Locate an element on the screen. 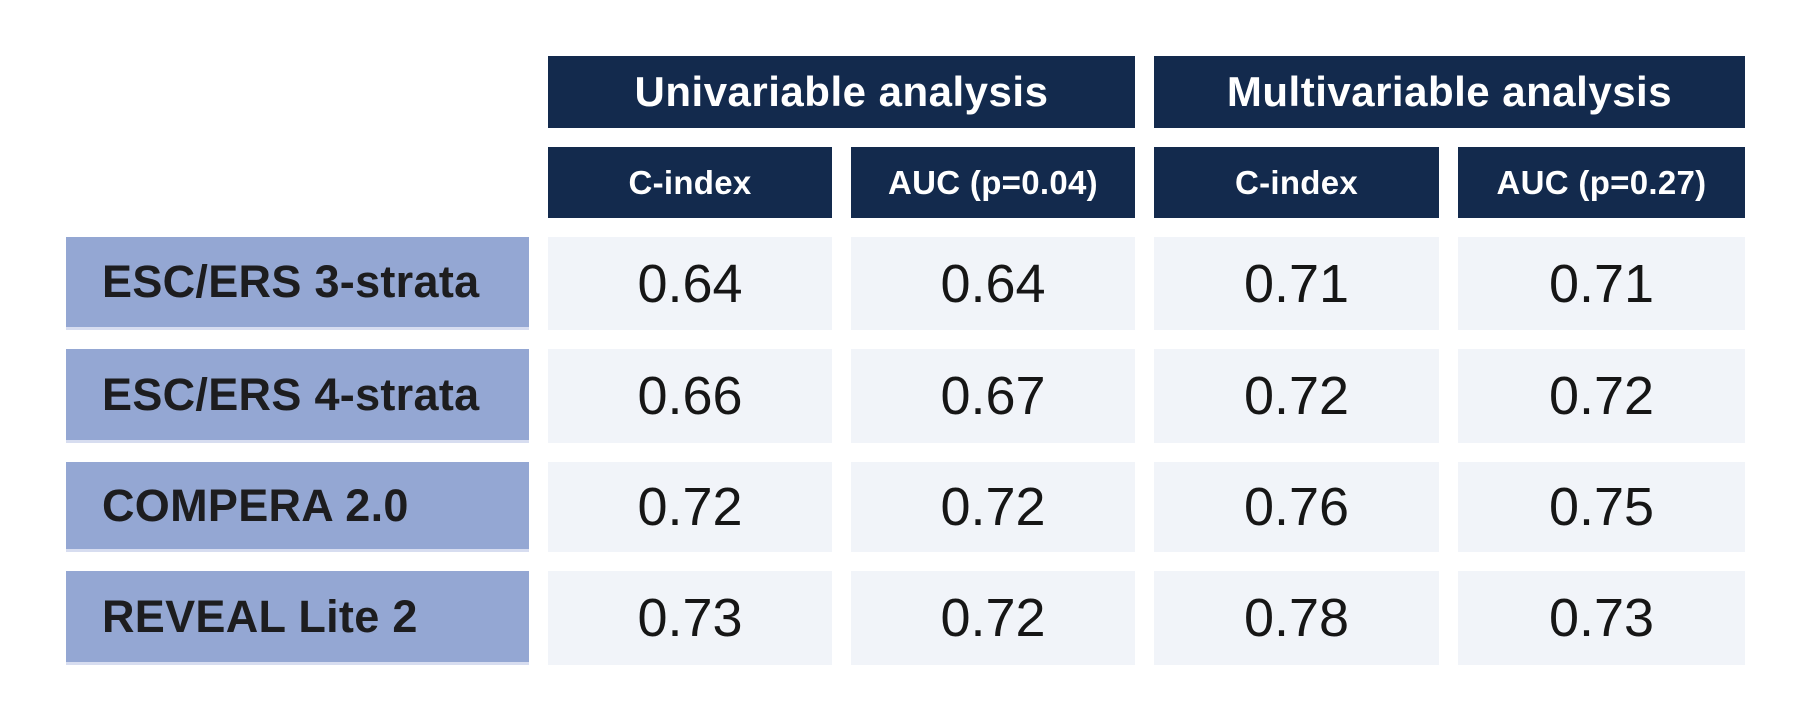 The image size is (1812, 712). value-cell: 0.76 is located at coordinates (1296, 507).